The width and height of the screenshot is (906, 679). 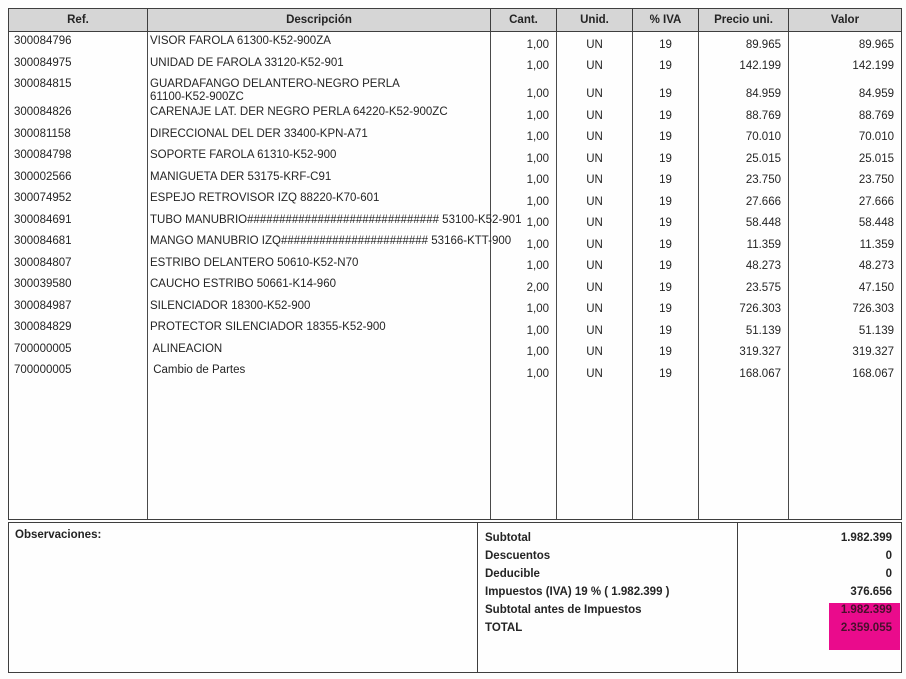 I want to click on summary-value: 2.359.055, so click(x=866, y=628).